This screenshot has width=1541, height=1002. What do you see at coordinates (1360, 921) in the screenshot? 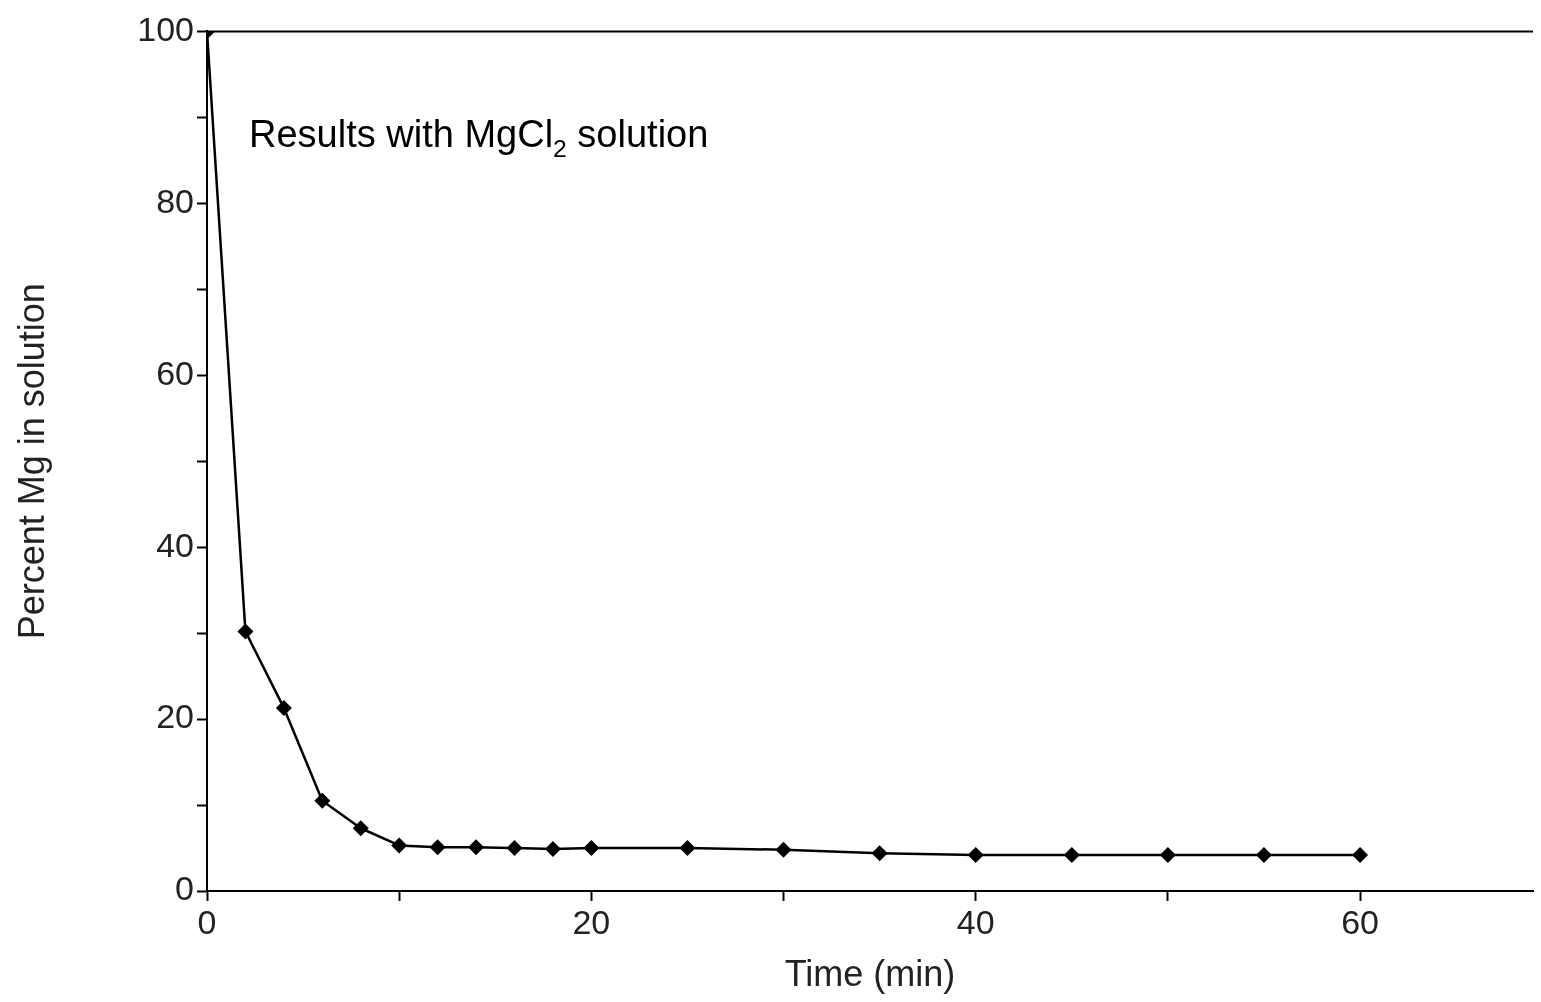
I see `x-tick-label: 60` at bounding box center [1360, 921].